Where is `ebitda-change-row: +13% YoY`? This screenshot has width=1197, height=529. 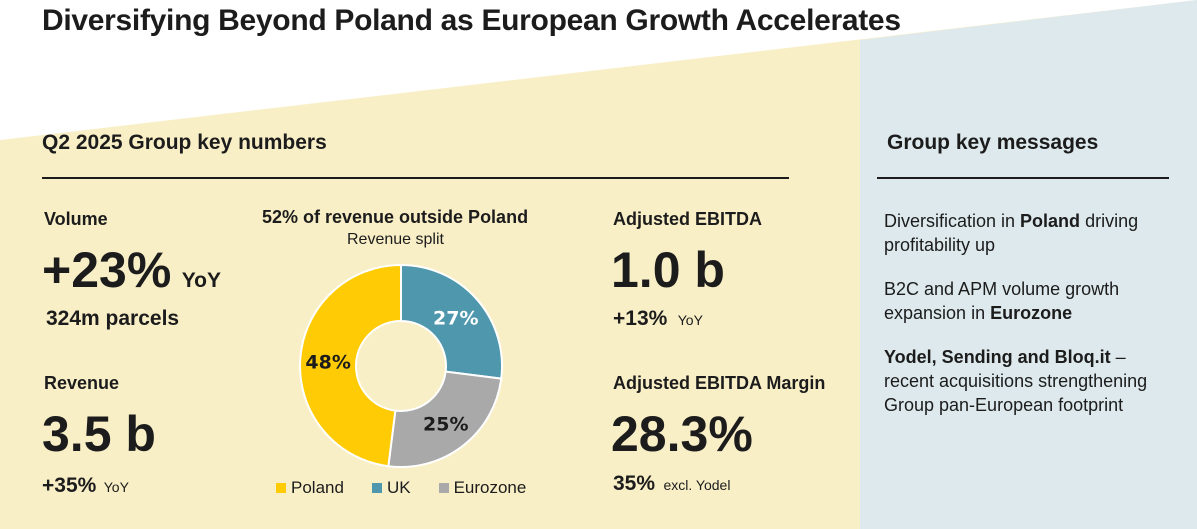 ebitda-change-row: +13% YoY is located at coordinates (658, 319).